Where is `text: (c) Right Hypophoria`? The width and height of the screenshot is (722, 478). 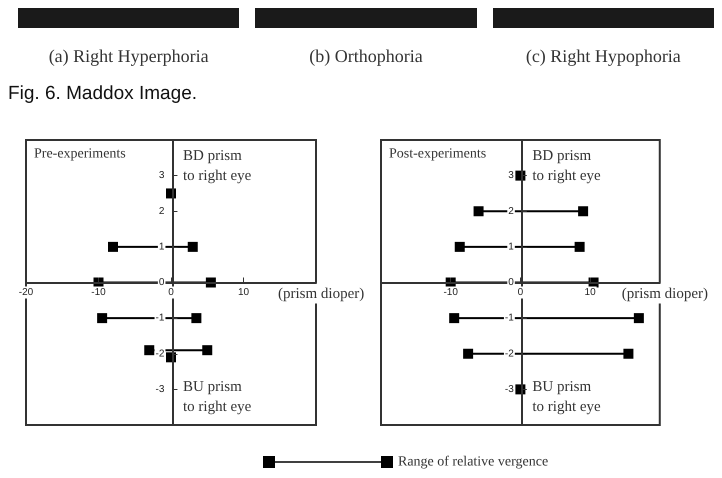
text: (c) Right Hypophoria is located at coordinates (603, 56).